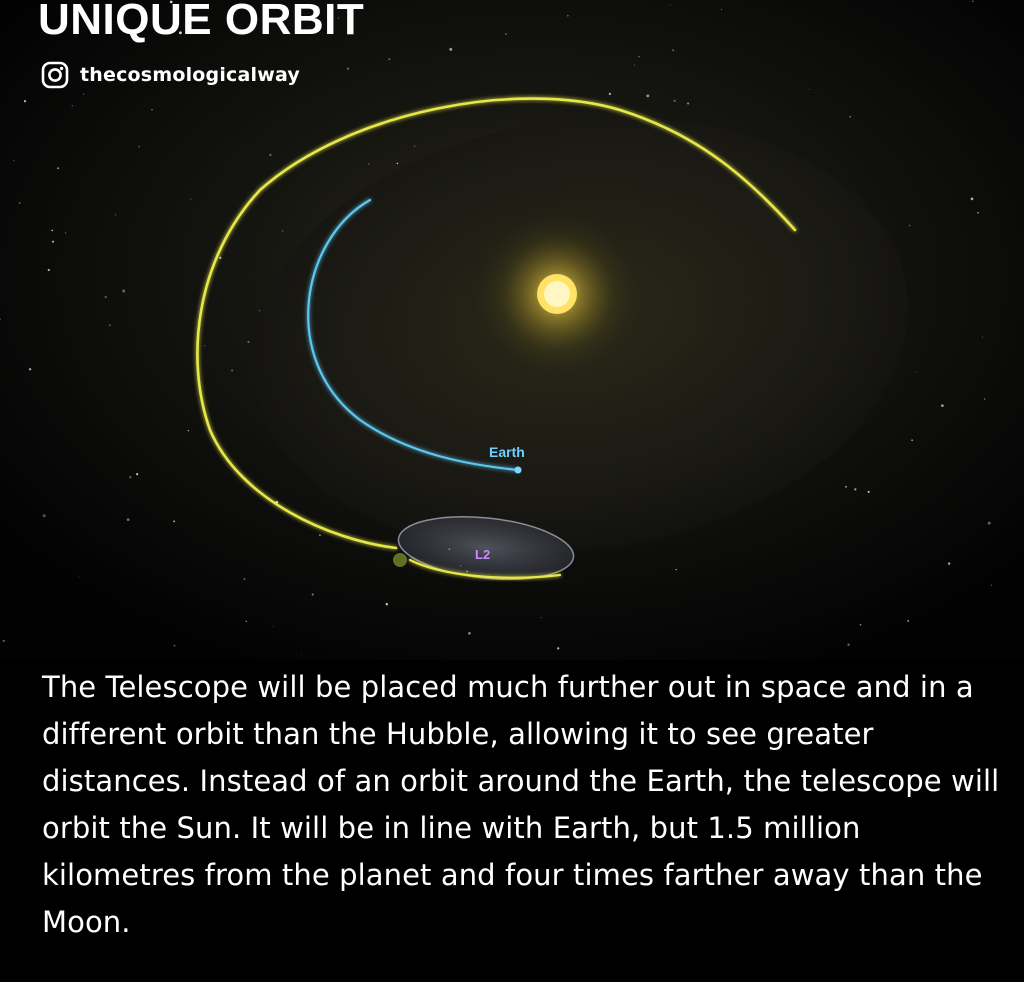  I want to click on earth-label: Earth, so click(507, 452).